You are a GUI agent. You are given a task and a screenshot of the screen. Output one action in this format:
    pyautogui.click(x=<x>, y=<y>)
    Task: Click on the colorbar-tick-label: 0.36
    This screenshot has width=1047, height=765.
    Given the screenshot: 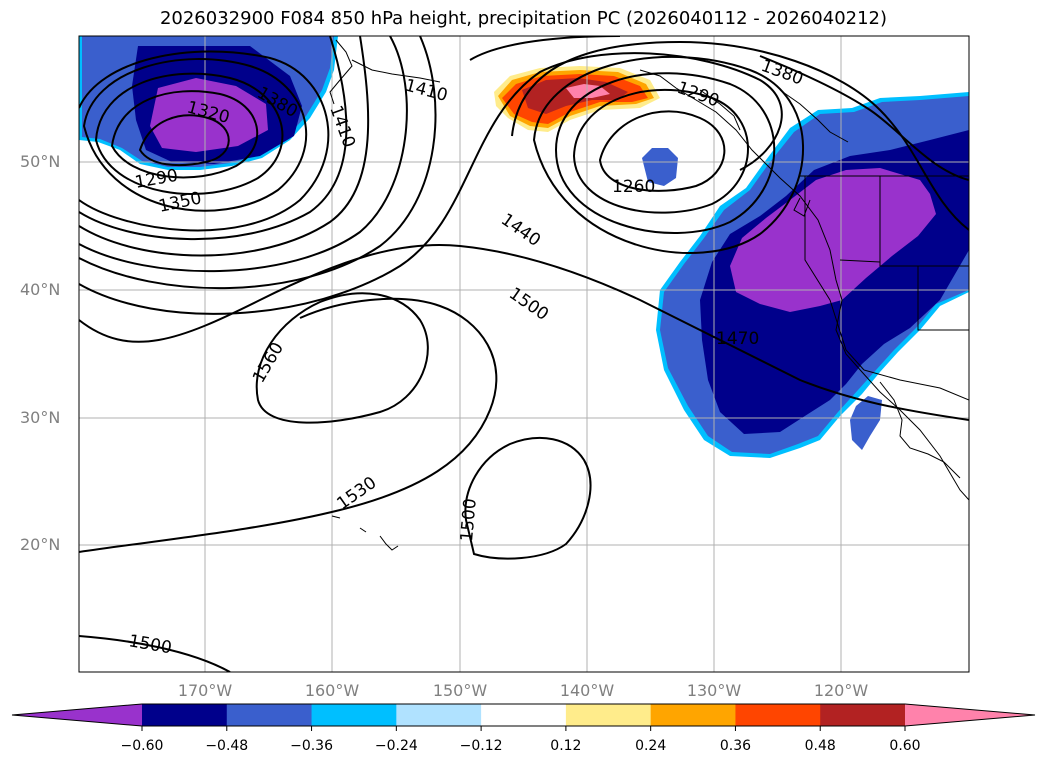 What is the action you would take?
    pyautogui.click(x=735, y=746)
    